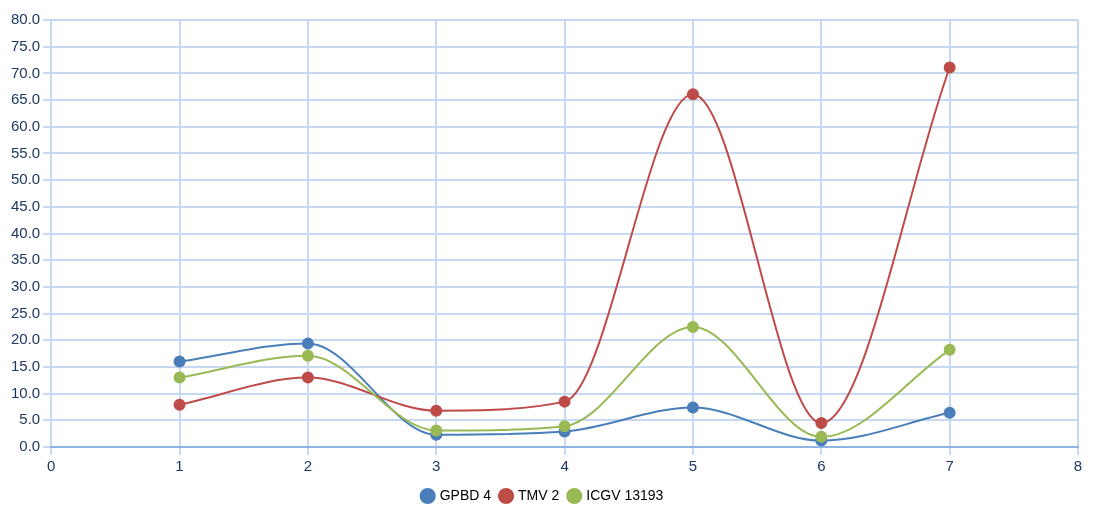 Image resolution: width=1103 pixels, height=522 pixels. I want to click on y-tick-label: 55.0, so click(25, 152).